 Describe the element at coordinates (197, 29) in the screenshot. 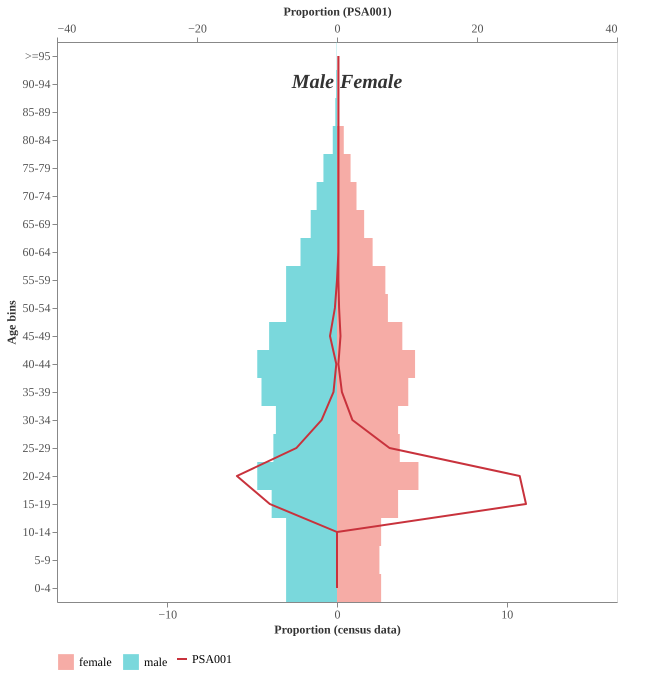

I see `x2-tick-label: −20` at that location.